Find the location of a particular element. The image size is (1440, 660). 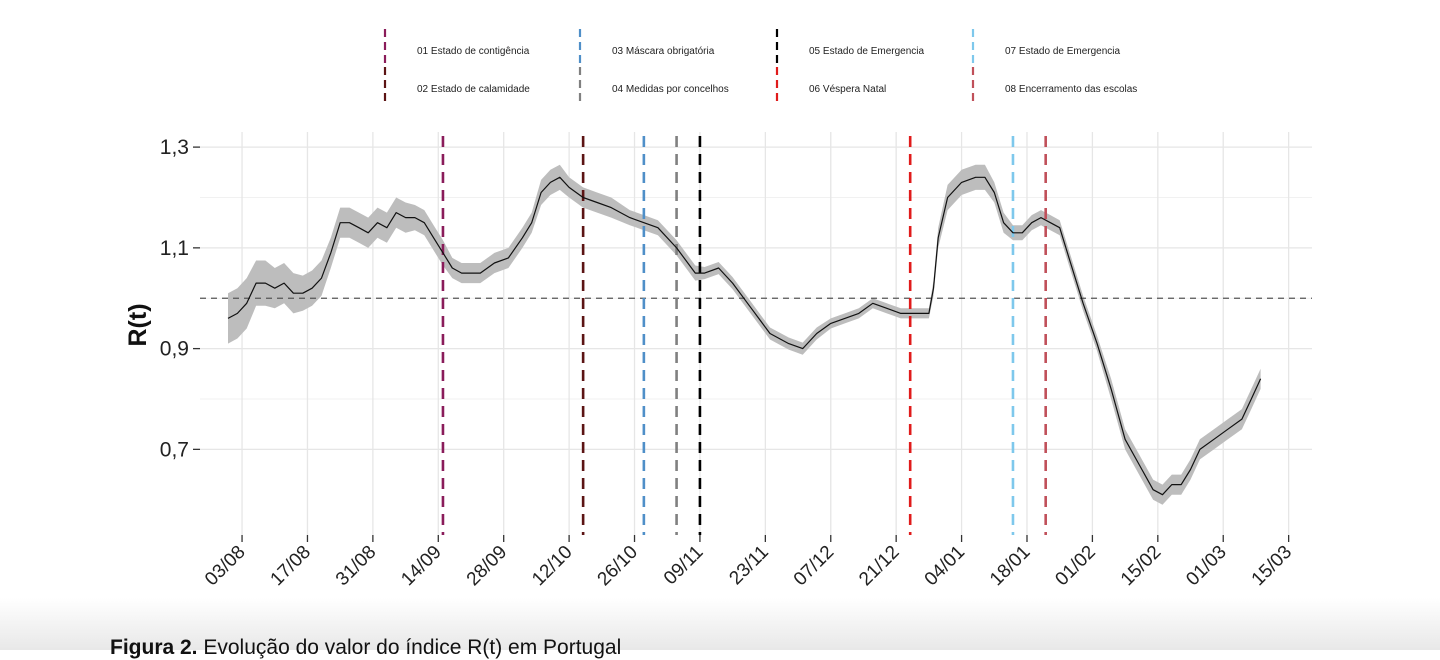

y-axis-label: R(t) is located at coordinates (138, 324).